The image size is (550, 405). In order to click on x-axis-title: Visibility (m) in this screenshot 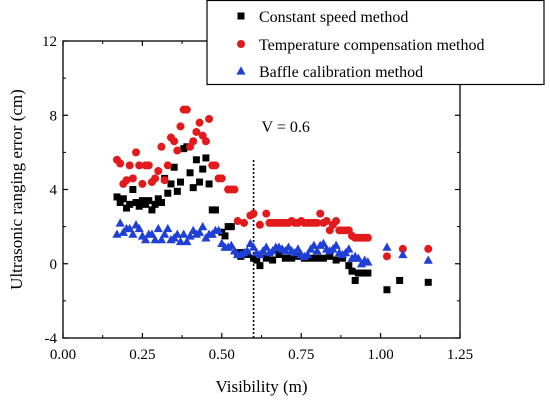, I will do `click(261, 386)`.